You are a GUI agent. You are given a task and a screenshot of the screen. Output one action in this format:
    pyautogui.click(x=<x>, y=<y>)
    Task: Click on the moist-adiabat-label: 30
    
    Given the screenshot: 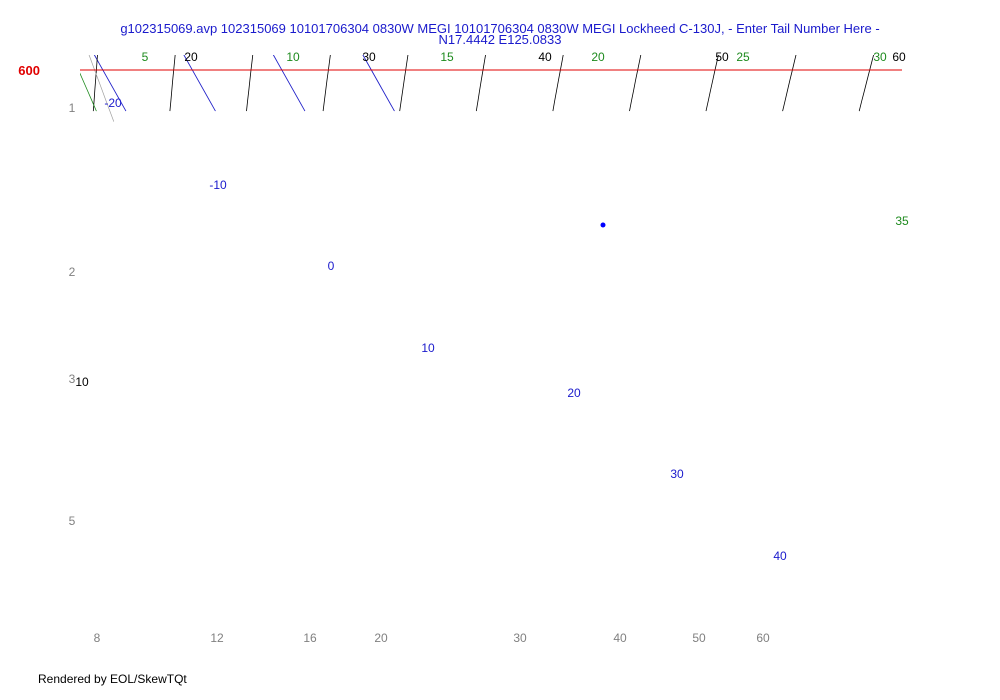 What is the action you would take?
    pyautogui.click(x=520, y=638)
    